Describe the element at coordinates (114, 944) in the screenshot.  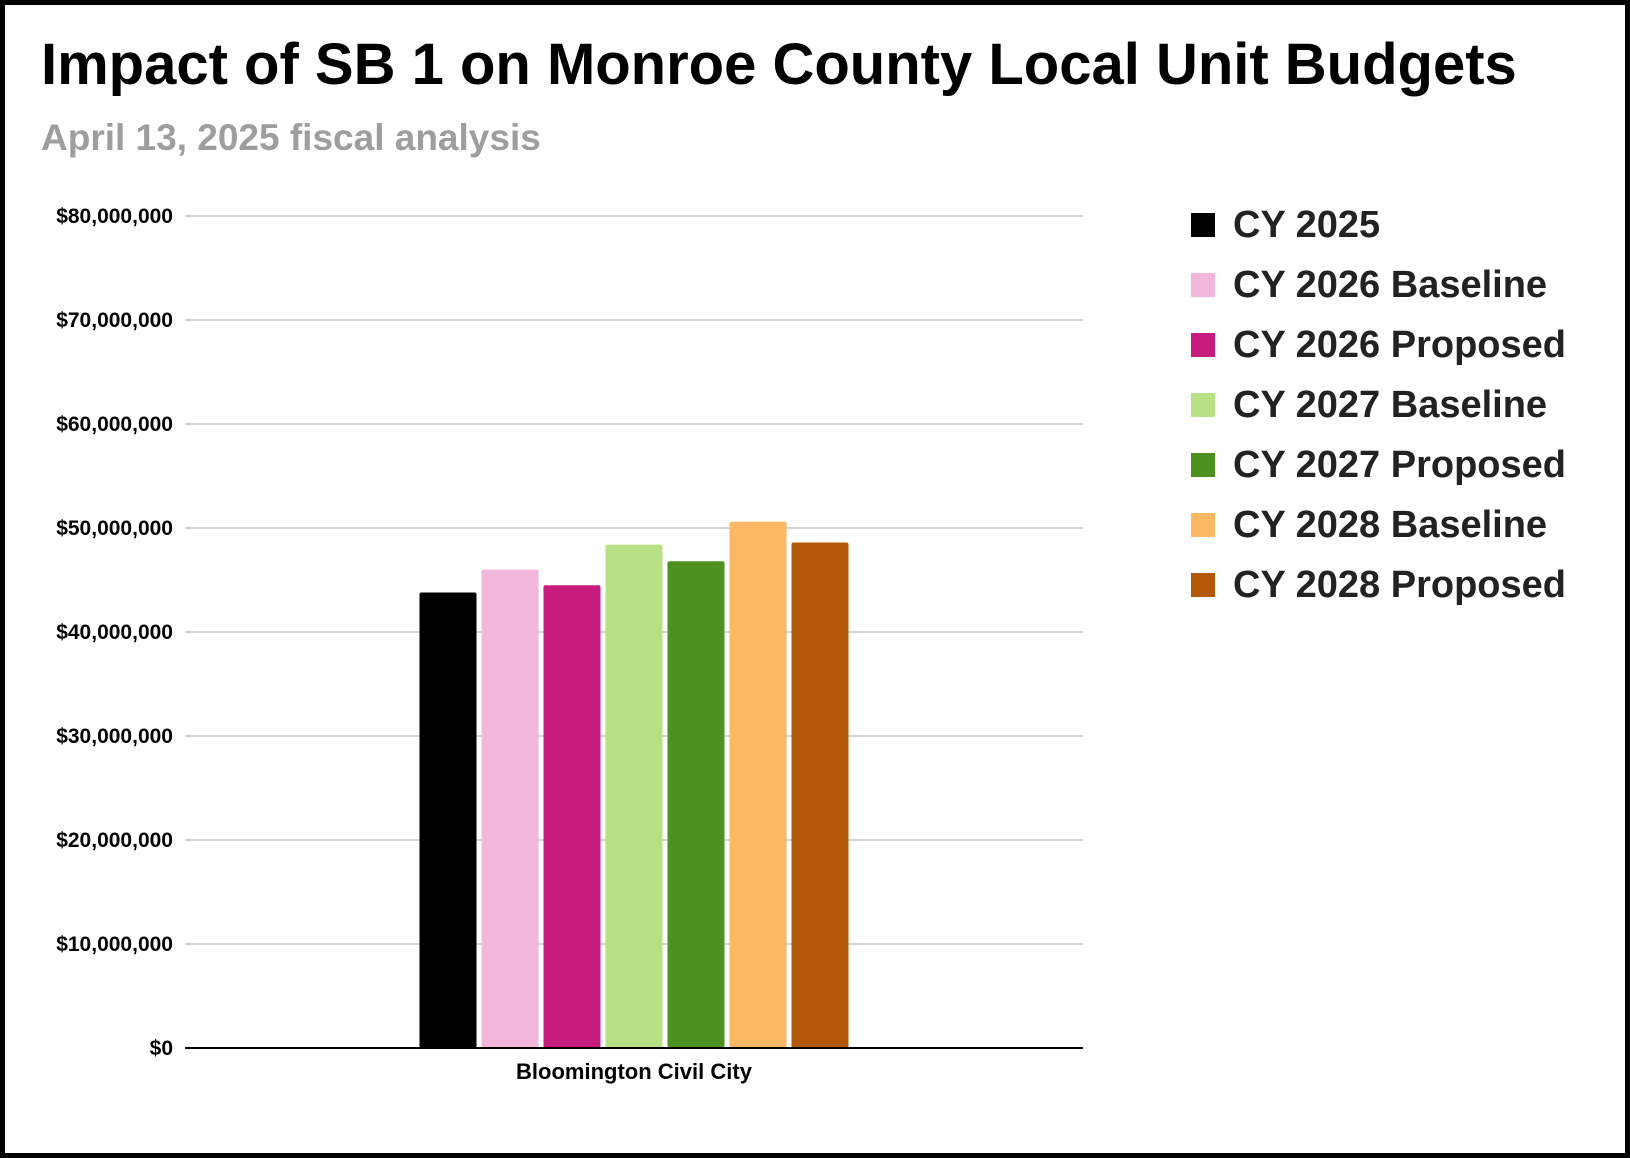
I see `y-tick-label: $10,000,000` at that location.